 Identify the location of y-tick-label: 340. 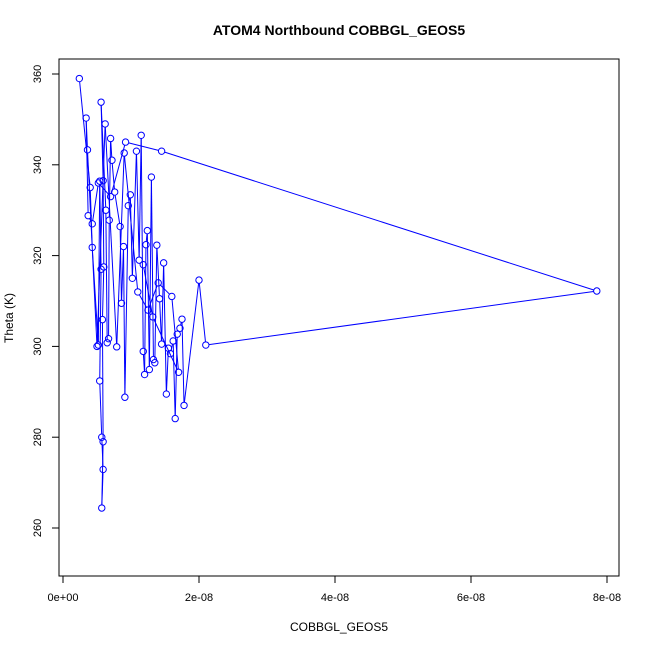
(38, 165).